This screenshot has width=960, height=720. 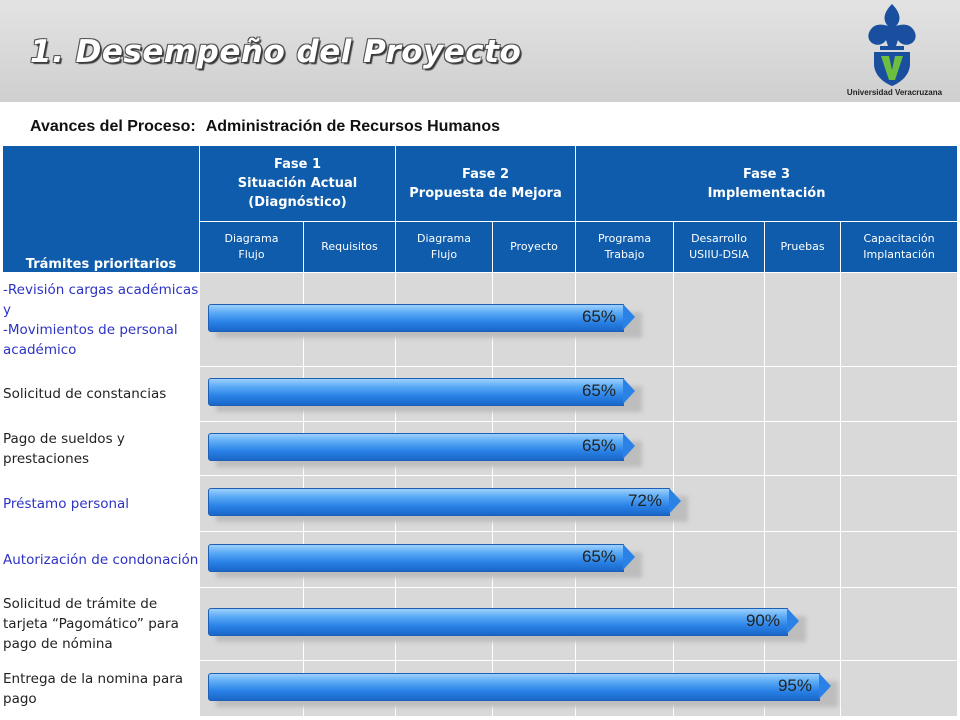 I want to click on progress-bar: 95%, so click(x=523, y=690).